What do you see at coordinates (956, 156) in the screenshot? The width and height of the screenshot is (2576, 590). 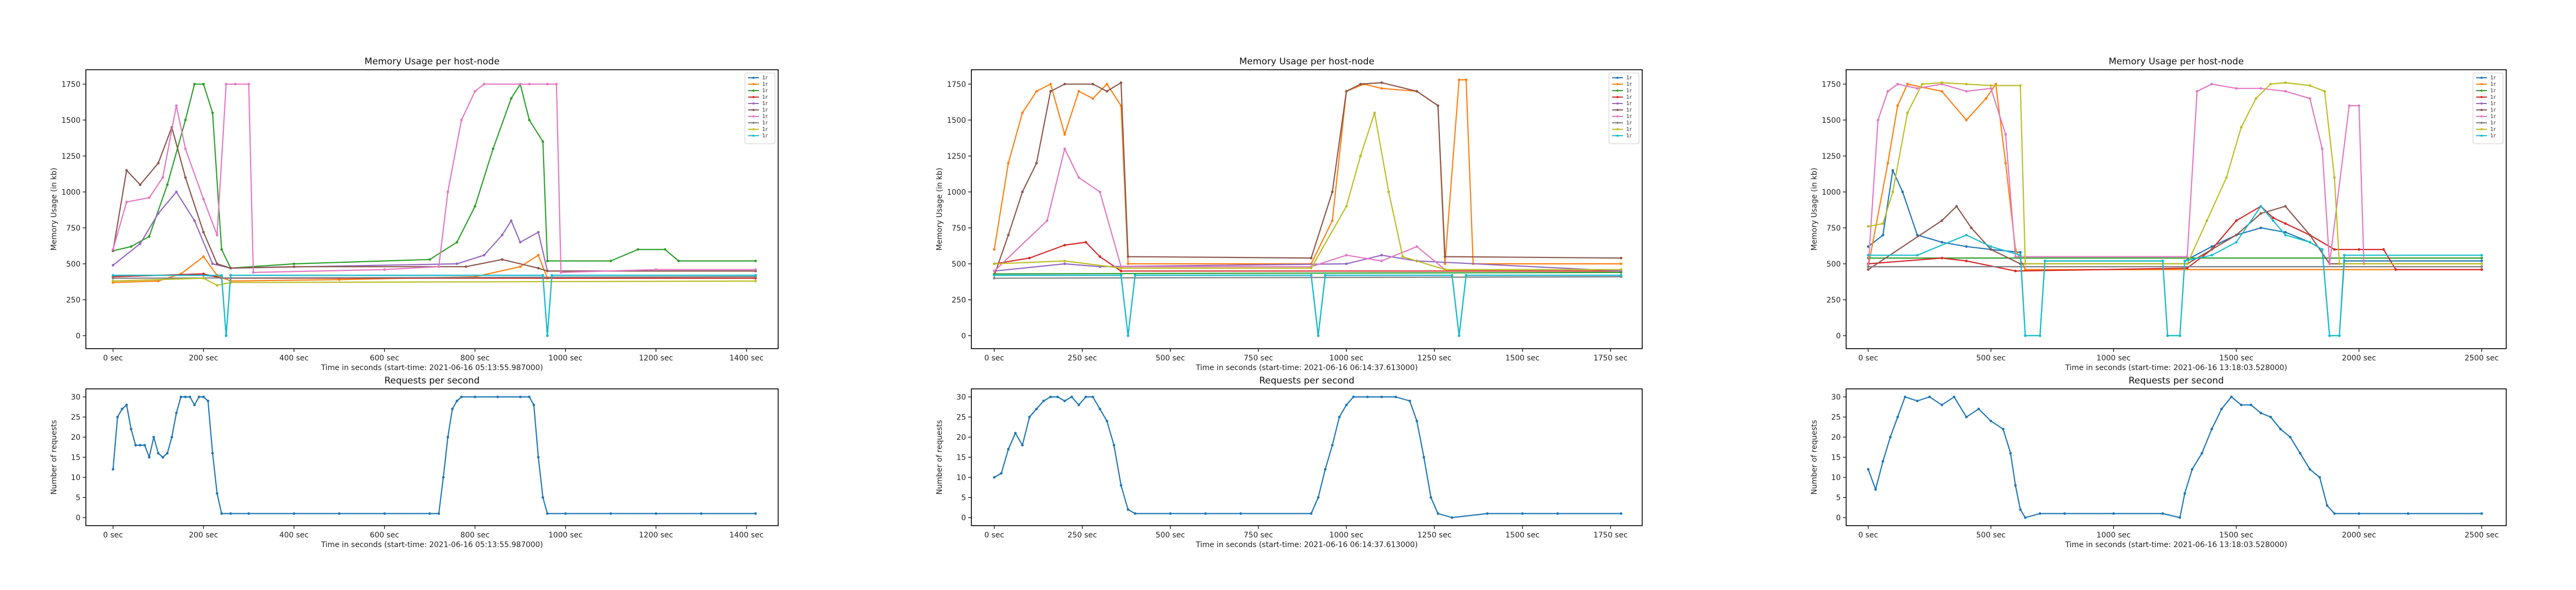 I see `y-tick-label: 1250` at bounding box center [956, 156].